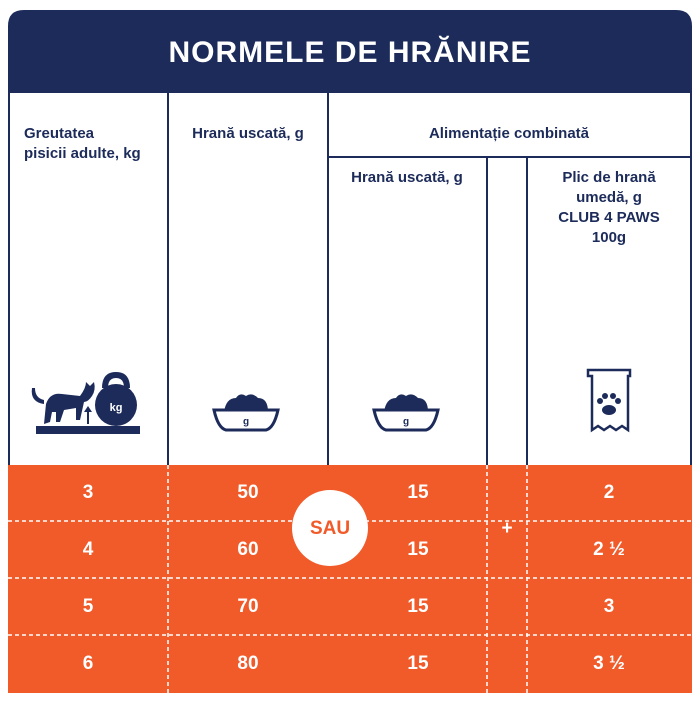 This screenshot has height=705, width=700. Describe the element at coordinates (608, 217) in the screenshot. I see `header-cell: CLUB 4 PAWS` at that location.